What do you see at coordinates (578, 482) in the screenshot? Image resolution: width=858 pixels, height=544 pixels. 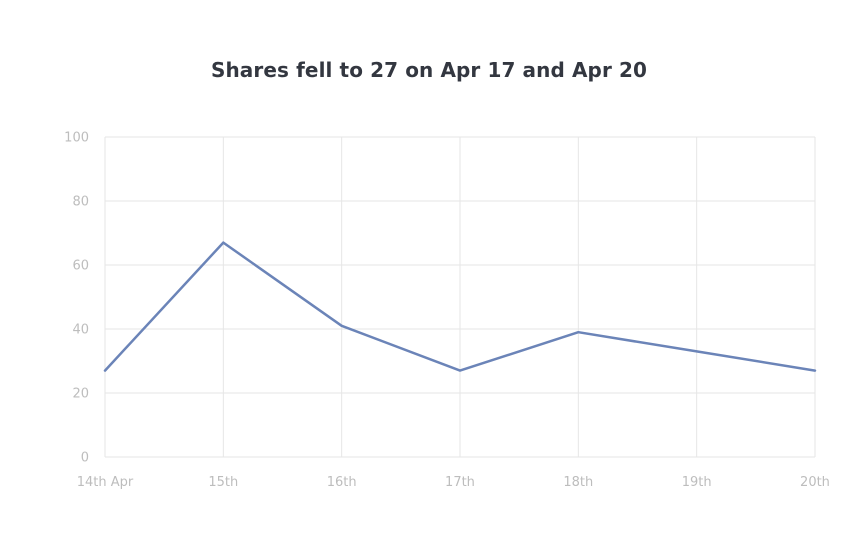 I see `x-tick-label: 18th` at bounding box center [578, 482].